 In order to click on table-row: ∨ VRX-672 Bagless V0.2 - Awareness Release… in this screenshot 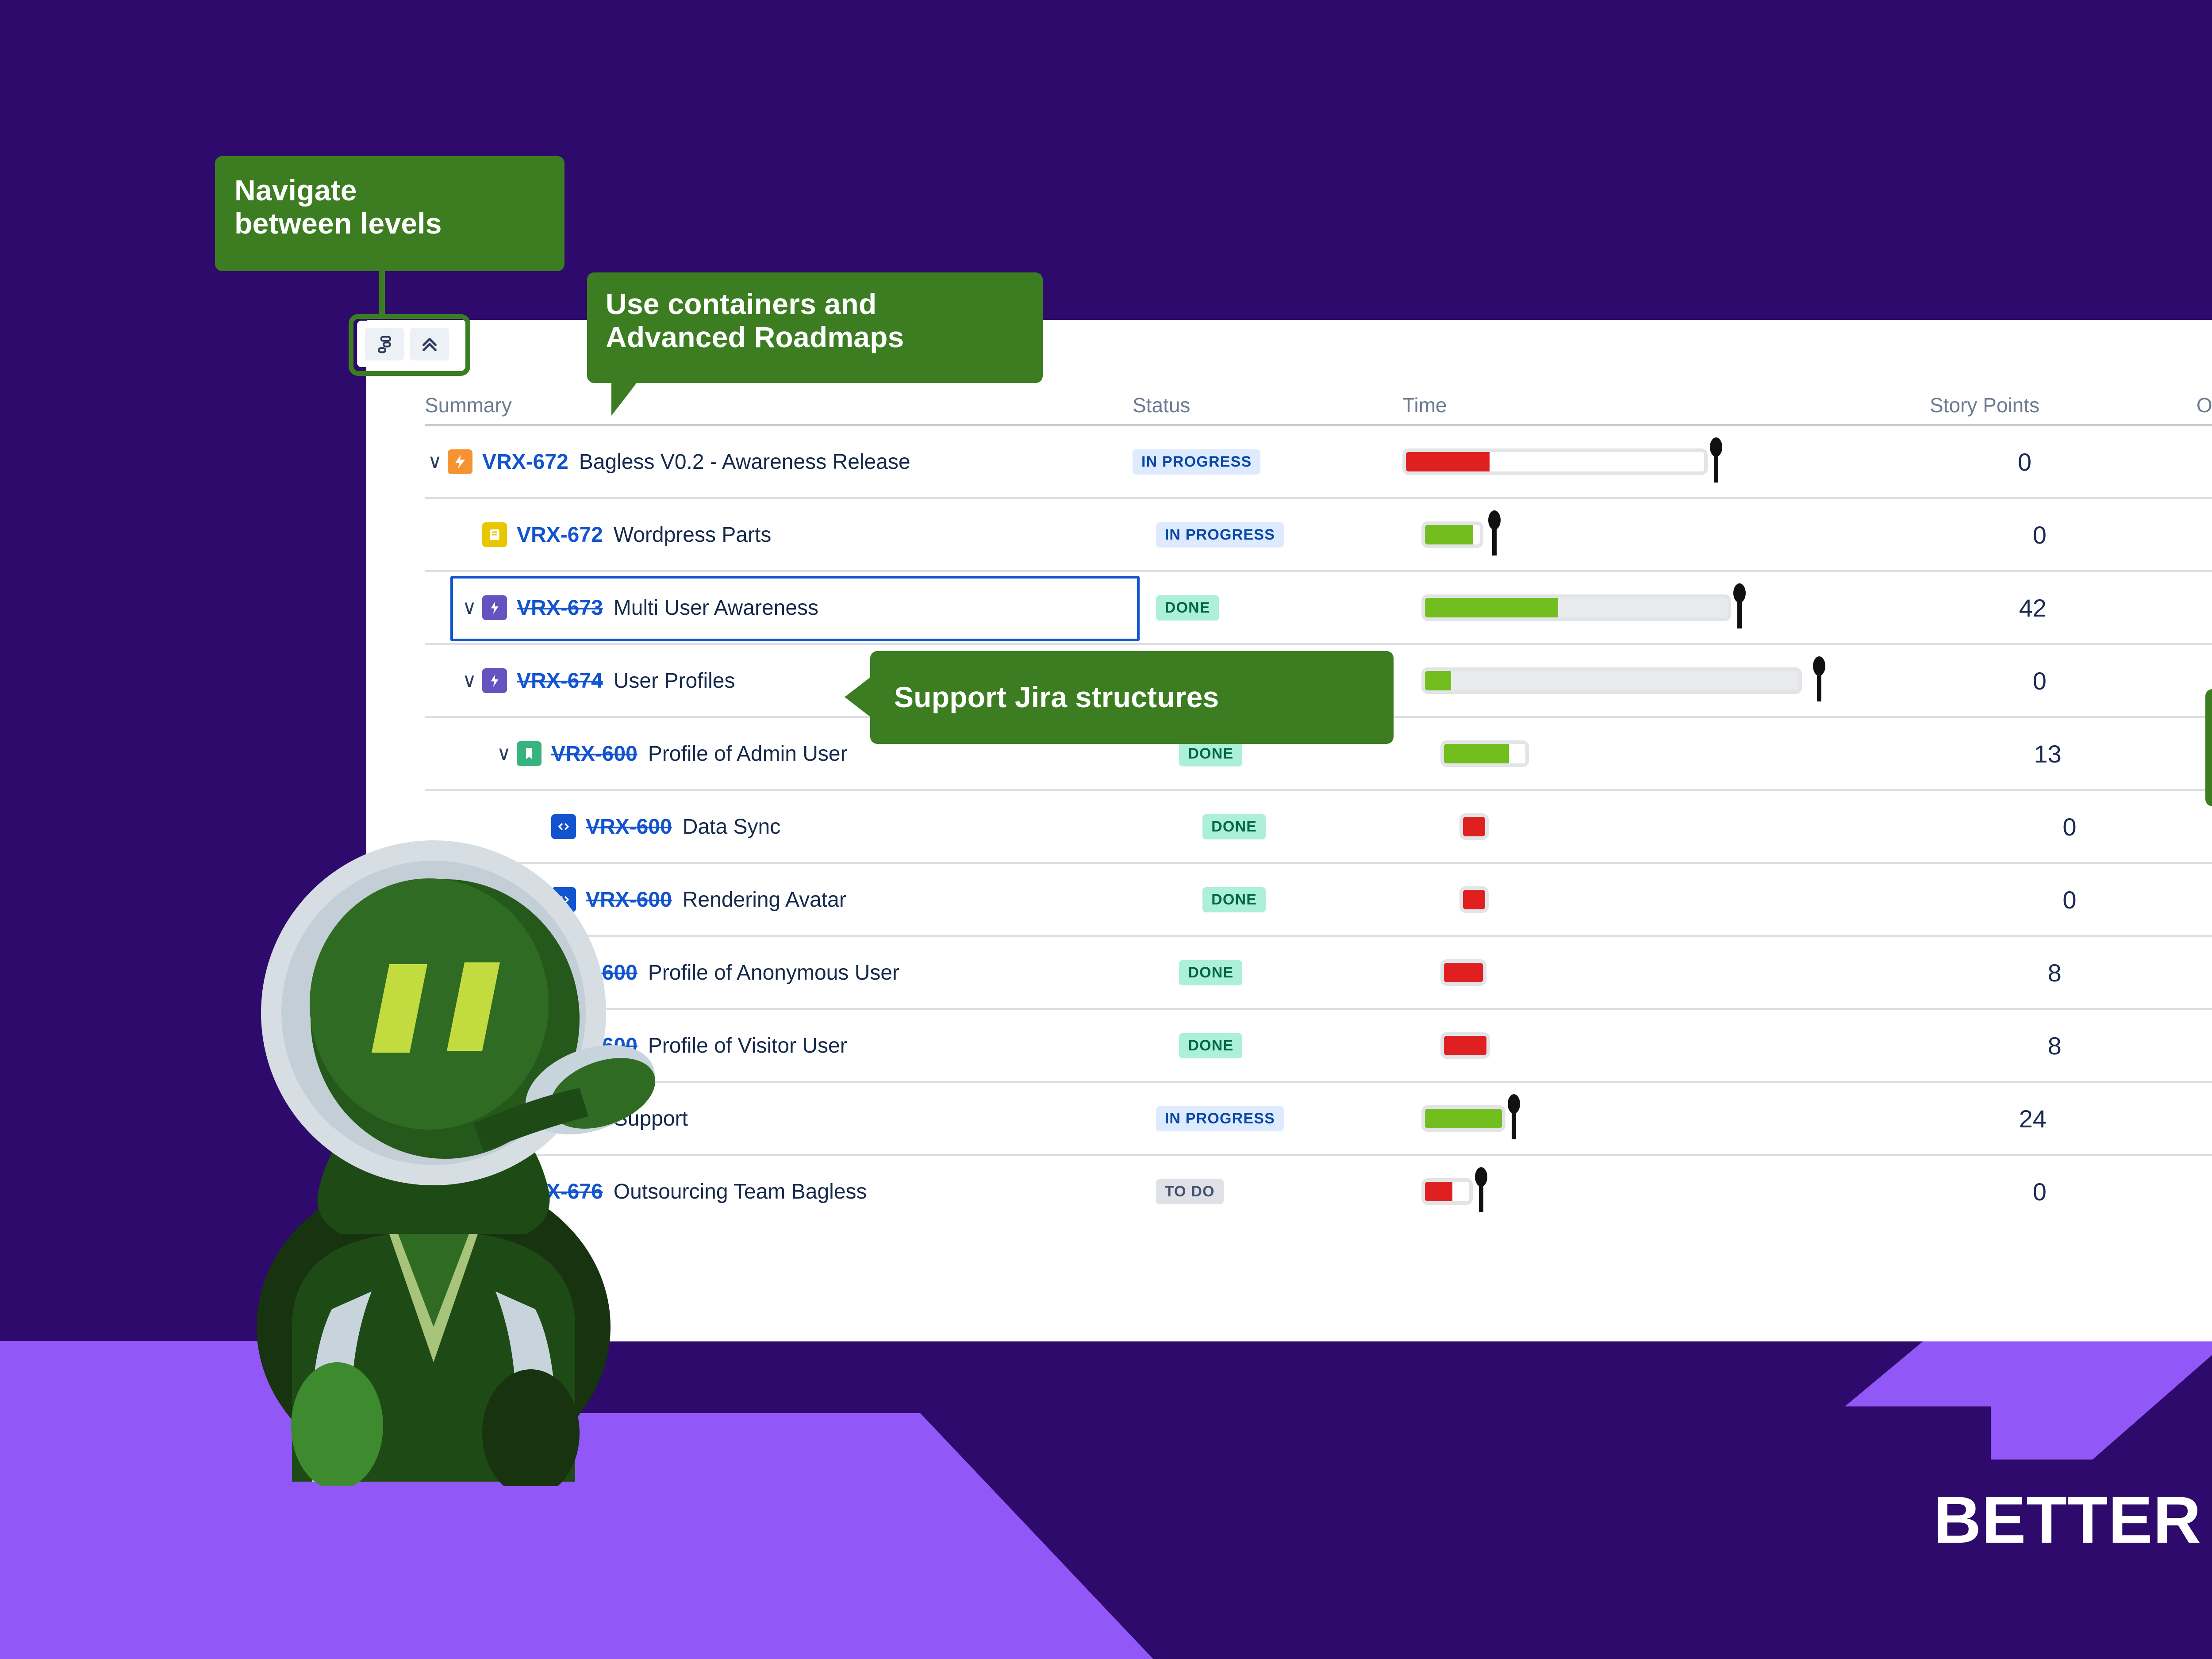, I will do `click(1319, 460)`.